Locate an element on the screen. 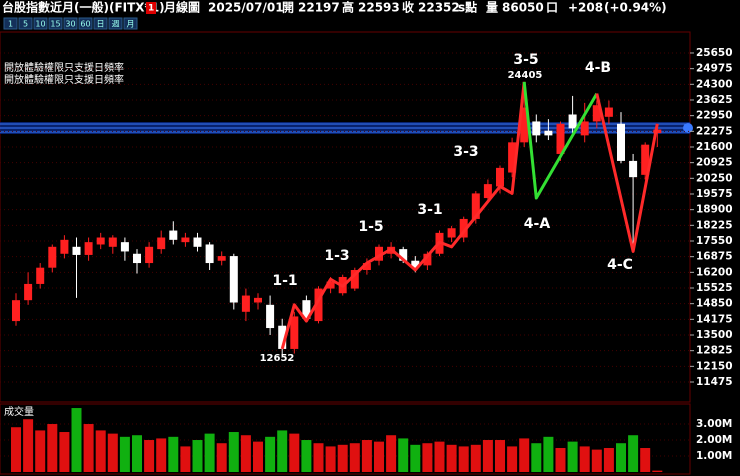 The height and width of the screenshot is (476, 740). open: 22197 is located at coordinates (319, 8).